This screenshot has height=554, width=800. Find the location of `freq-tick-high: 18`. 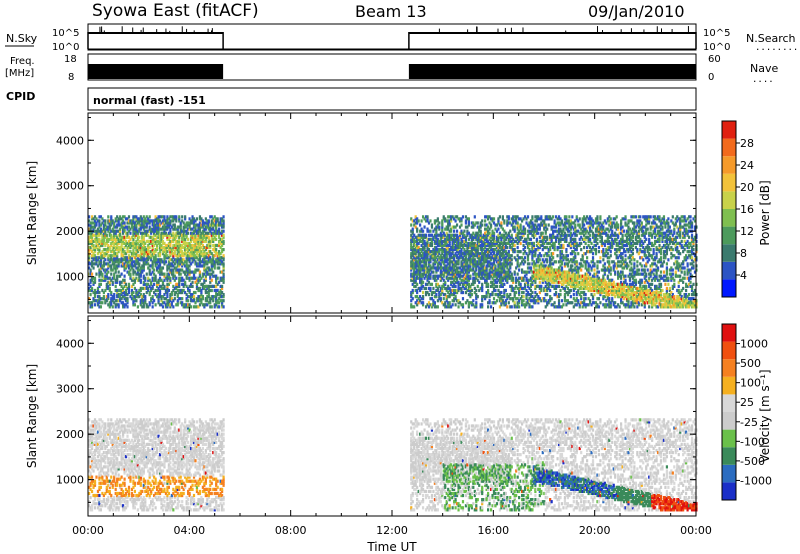

freq-tick-high: 18 is located at coordinates (70, 59).